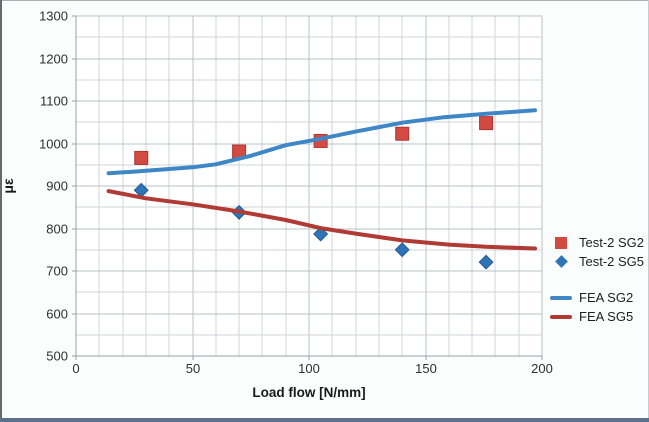 The height and width of the screenshot is (422, 649). I want to click on x-tick-label: 100, so click(309, 368).